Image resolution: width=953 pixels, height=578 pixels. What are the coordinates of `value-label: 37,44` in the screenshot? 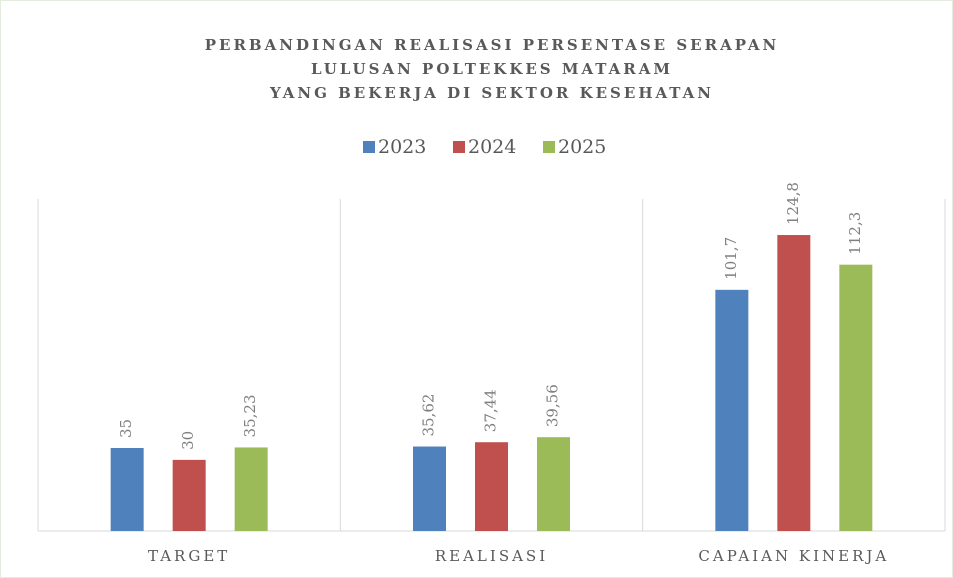 It's located at (491, 410).